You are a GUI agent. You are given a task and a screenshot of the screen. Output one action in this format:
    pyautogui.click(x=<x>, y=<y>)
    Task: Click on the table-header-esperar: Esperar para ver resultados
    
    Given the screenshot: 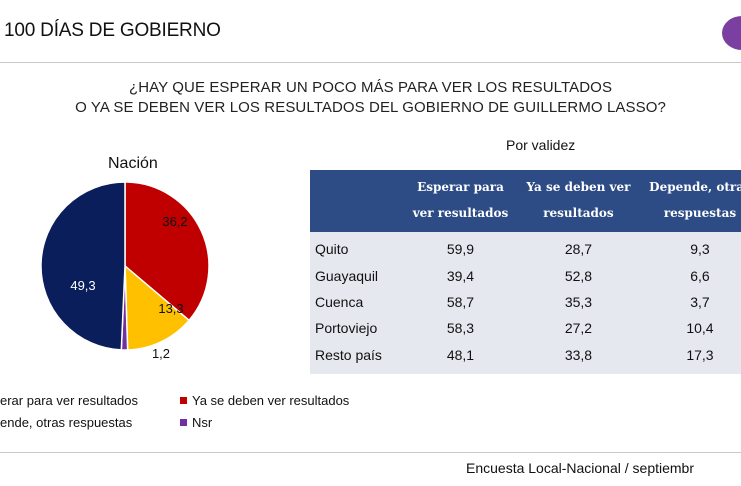 What is the action you would take?
    pyautogui.click(x=460, y=201)
    